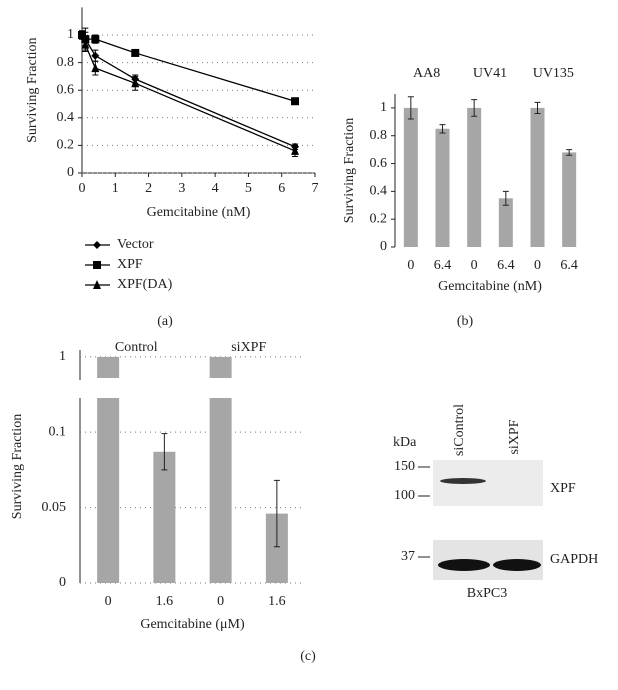 The image size is (618, 690). What do you see at coordinates (574, 559) in the screenshot?
I see `band-label: GAPDH` at bounding box center [574, 559].